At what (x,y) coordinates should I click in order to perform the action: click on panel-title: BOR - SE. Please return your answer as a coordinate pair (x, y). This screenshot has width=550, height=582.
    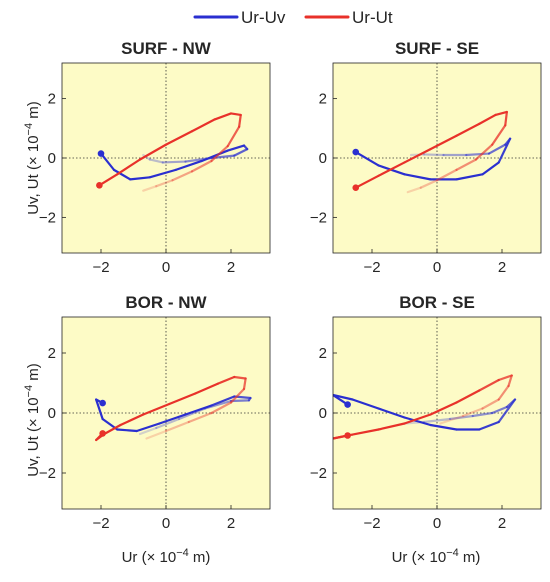
    Looking at the image, I should click on (437, 302).